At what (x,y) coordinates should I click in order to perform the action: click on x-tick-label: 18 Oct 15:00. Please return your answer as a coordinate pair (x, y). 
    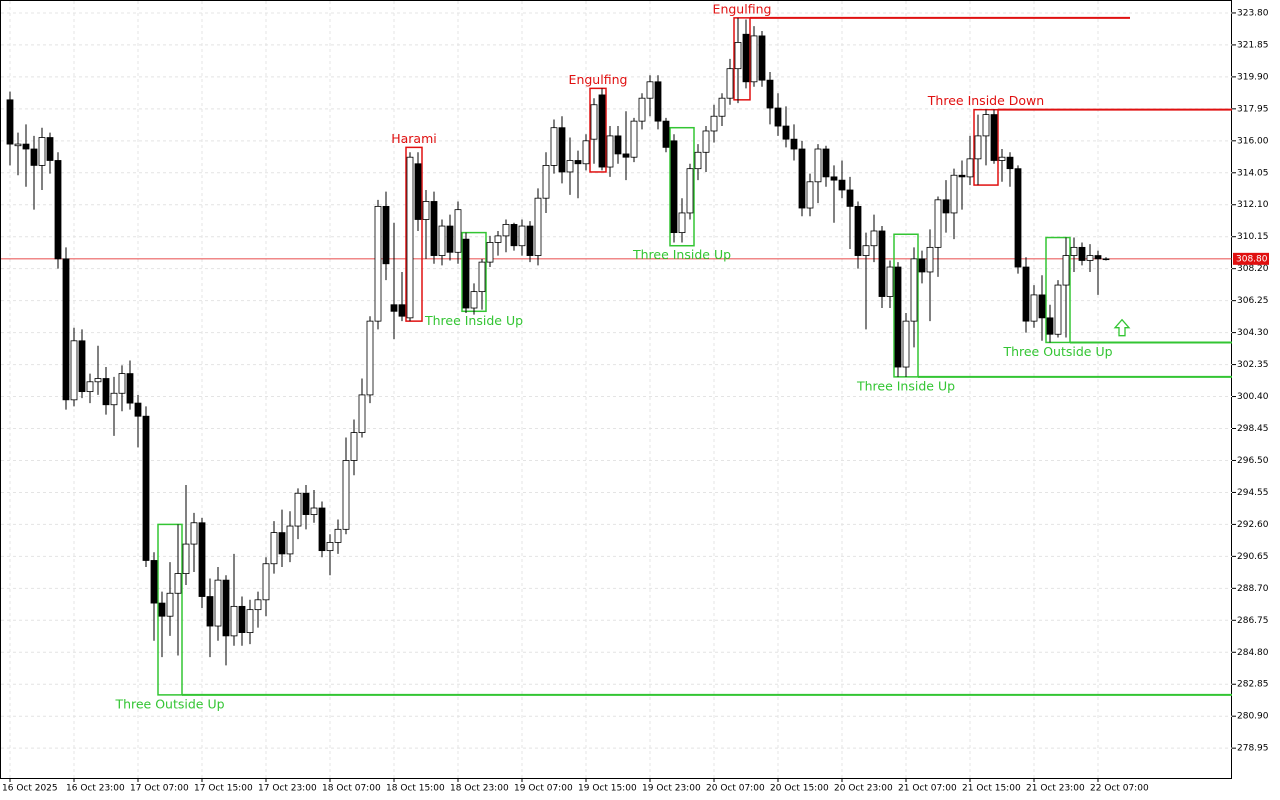
    Looking at the image, I should click on (415, 789).